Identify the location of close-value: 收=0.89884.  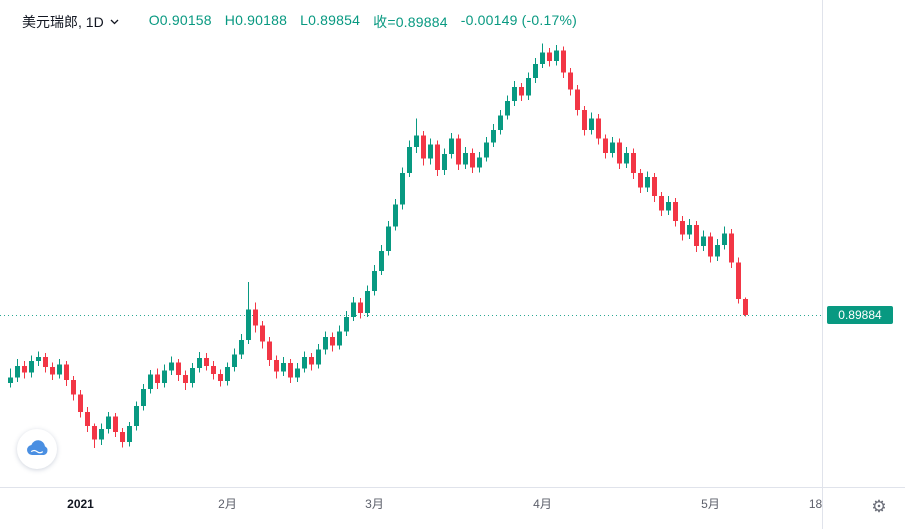
(410, 22).